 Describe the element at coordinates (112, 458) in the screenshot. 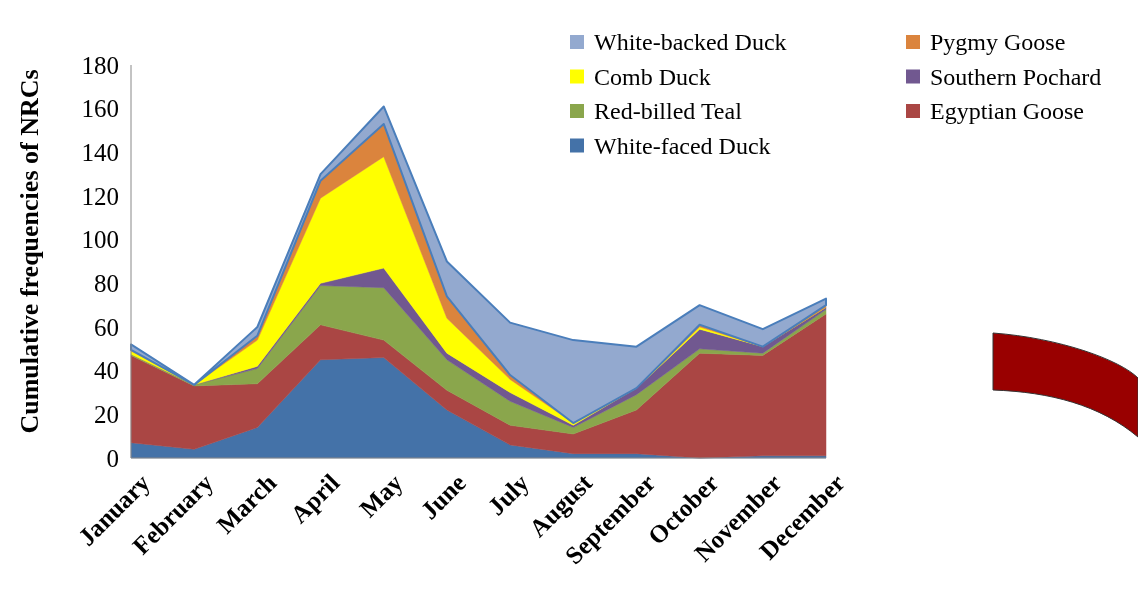

I see `y-tick-label: 0` at that location.